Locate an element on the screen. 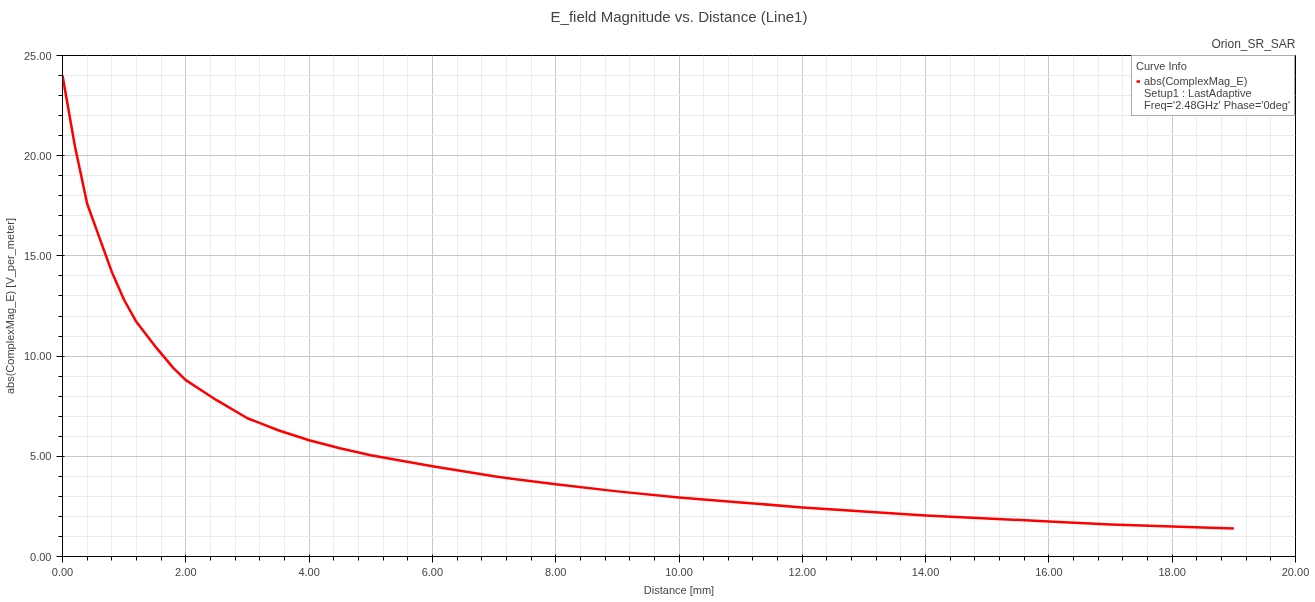 This screenshot has width=1315, height=602. x-tick-label: 4.00 is located at coordinates (309, 571).